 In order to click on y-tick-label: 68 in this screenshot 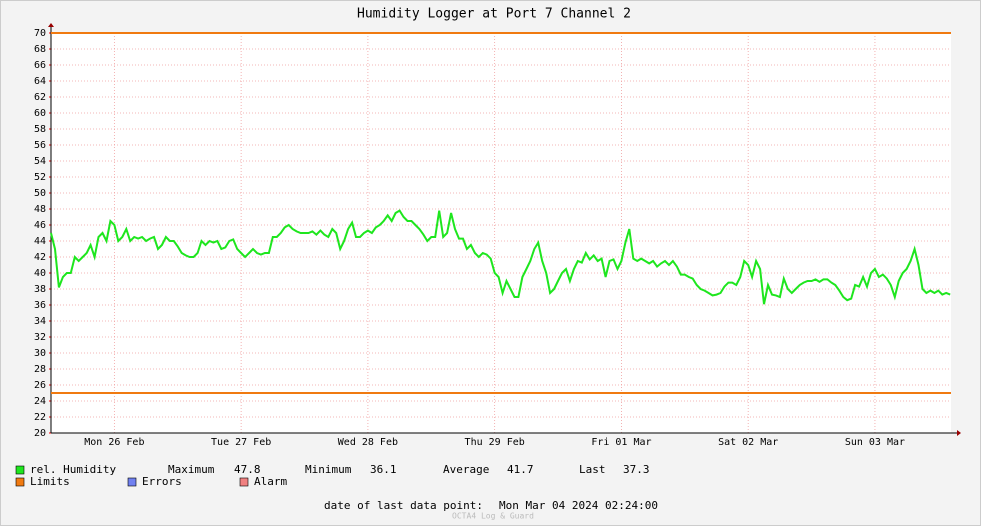, I will do `click(40, 49)`.